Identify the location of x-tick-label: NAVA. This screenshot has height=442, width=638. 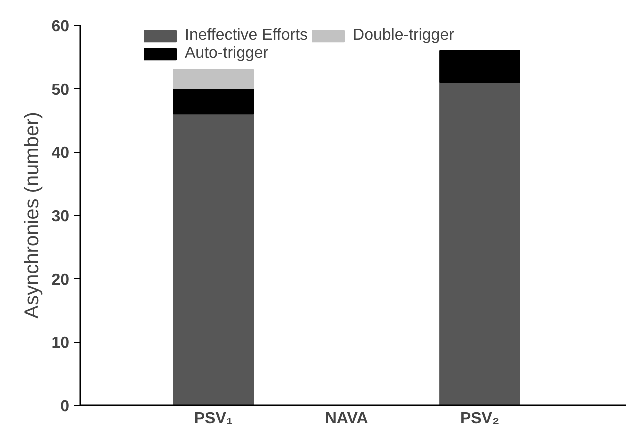
(347, 419).